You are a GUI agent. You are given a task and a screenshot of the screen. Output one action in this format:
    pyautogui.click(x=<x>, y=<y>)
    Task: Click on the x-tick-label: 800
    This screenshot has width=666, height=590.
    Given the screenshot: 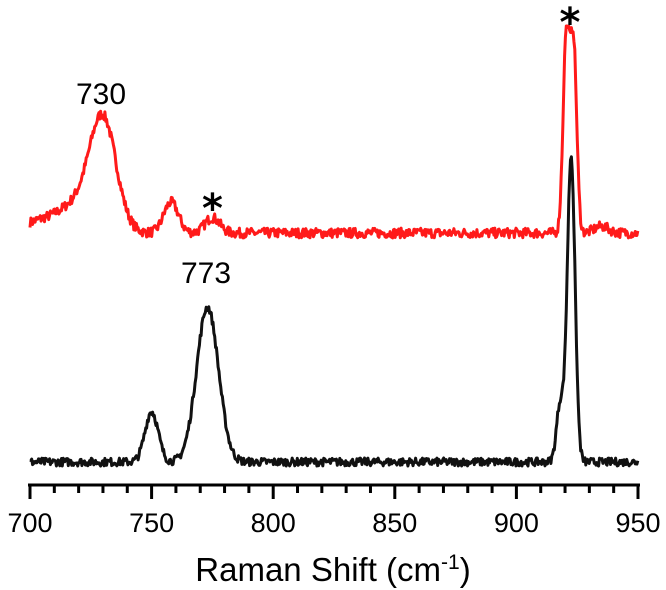 What is the action you would take?
    pyautogui.click(x=273, y=523)
    